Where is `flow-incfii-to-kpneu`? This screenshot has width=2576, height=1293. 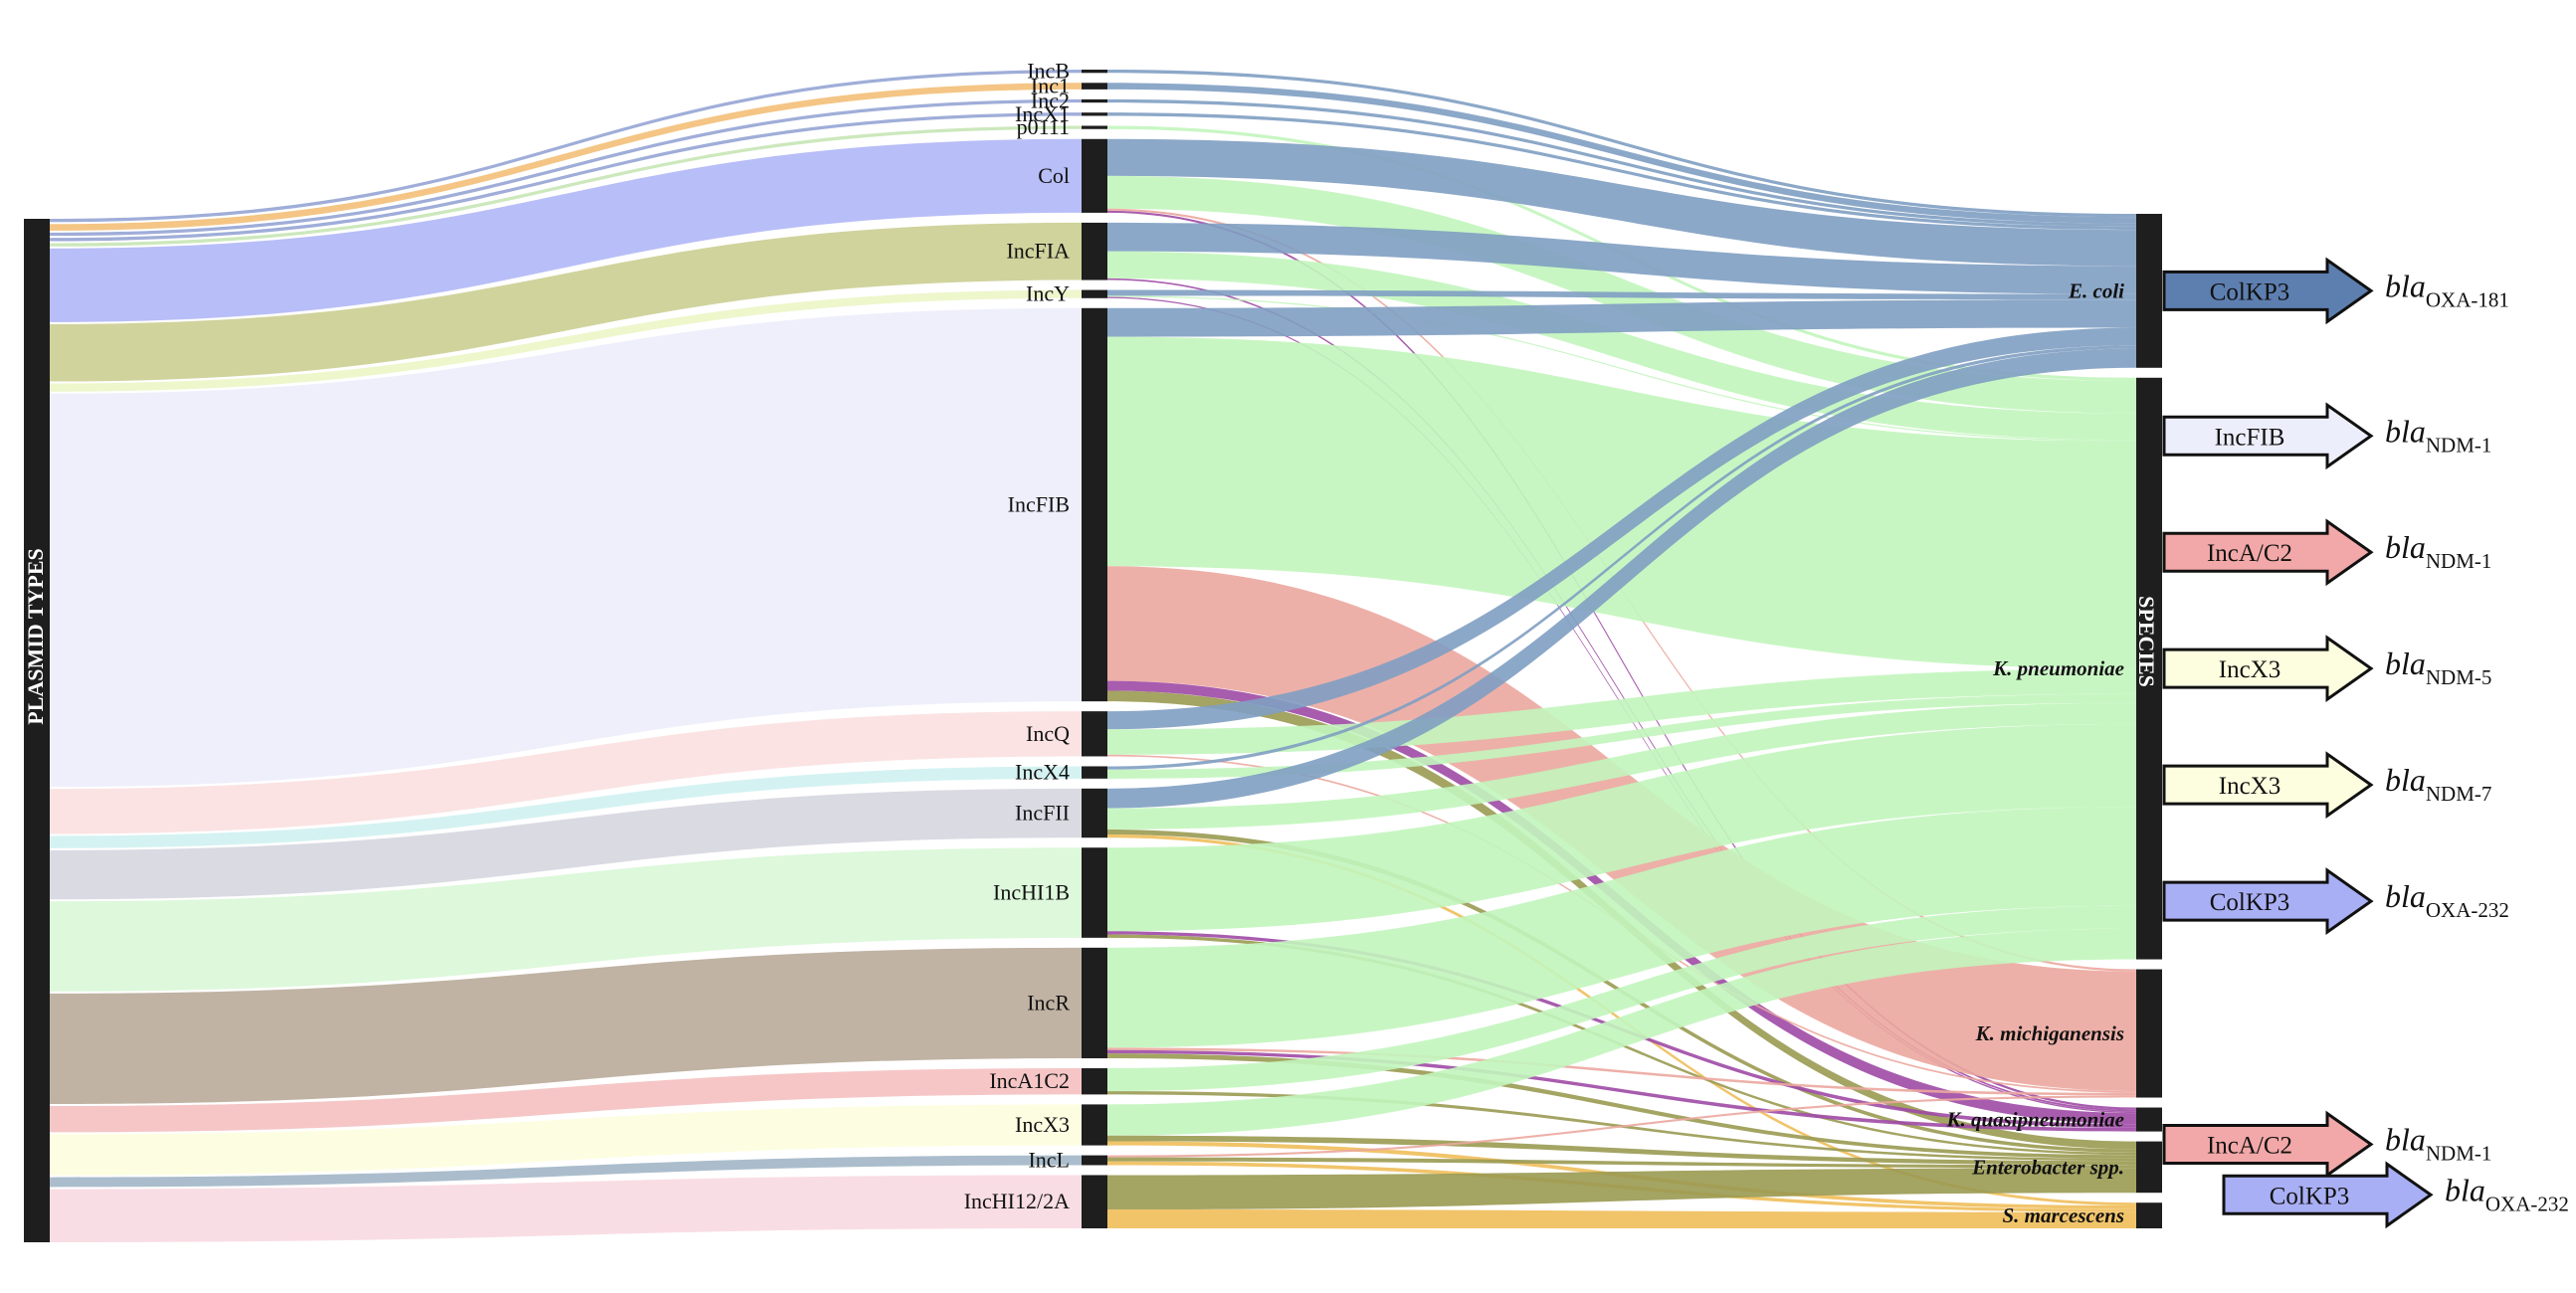
flow-incfii-to-kpneu is located at coordinates (1621, 766).